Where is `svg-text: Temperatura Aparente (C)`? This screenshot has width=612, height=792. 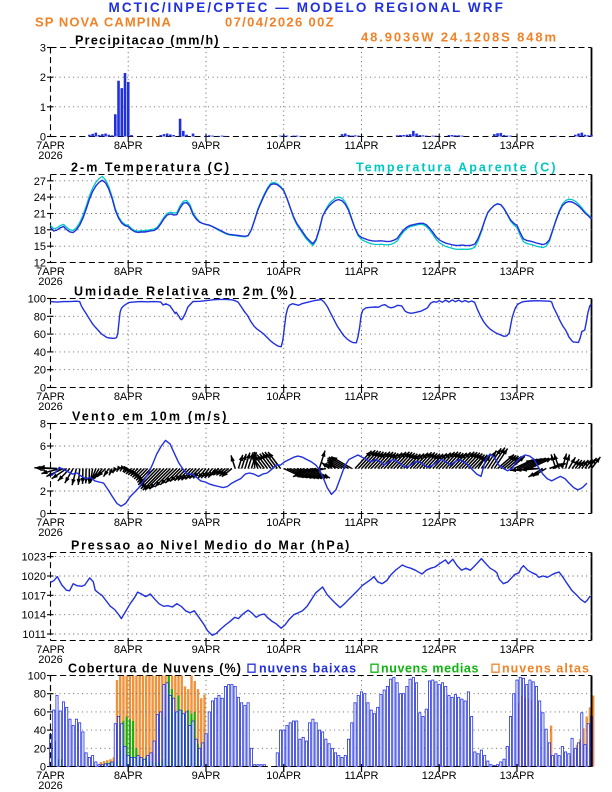 svg-text: Temperatura Aparente (C) is located at coordinates (457, 168).